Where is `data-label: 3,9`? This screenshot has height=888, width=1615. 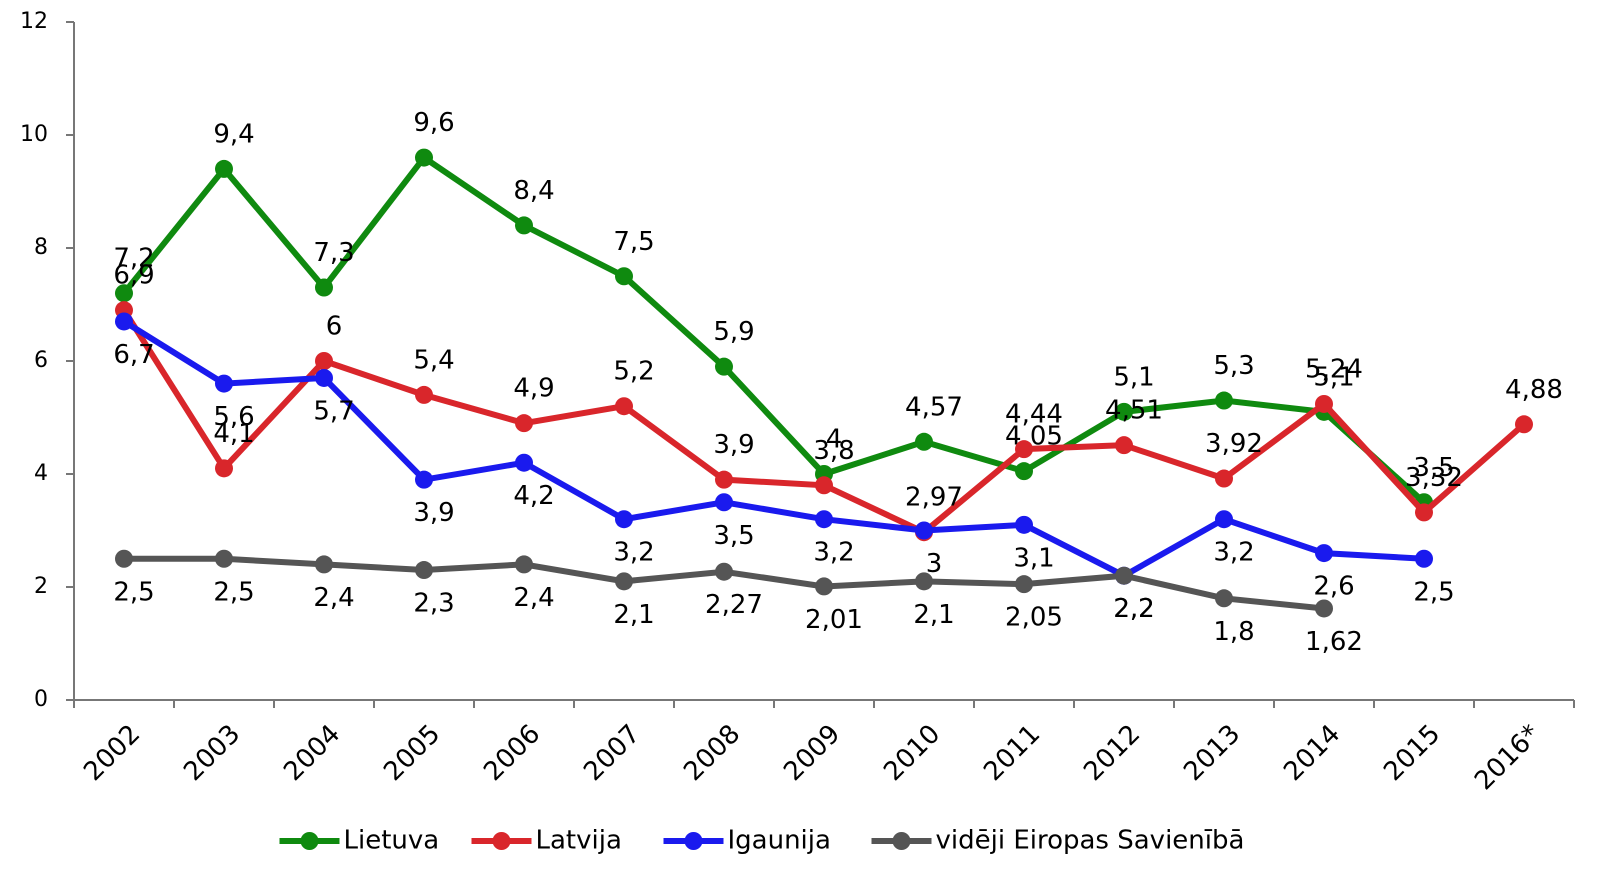 data-label: 3,9 is located at coordinates (733, 445).